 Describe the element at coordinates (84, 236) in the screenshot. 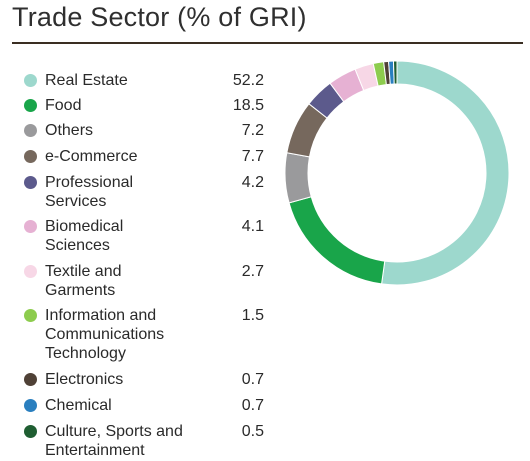

I see `legend-label: Biomedical Sciences` at that location.